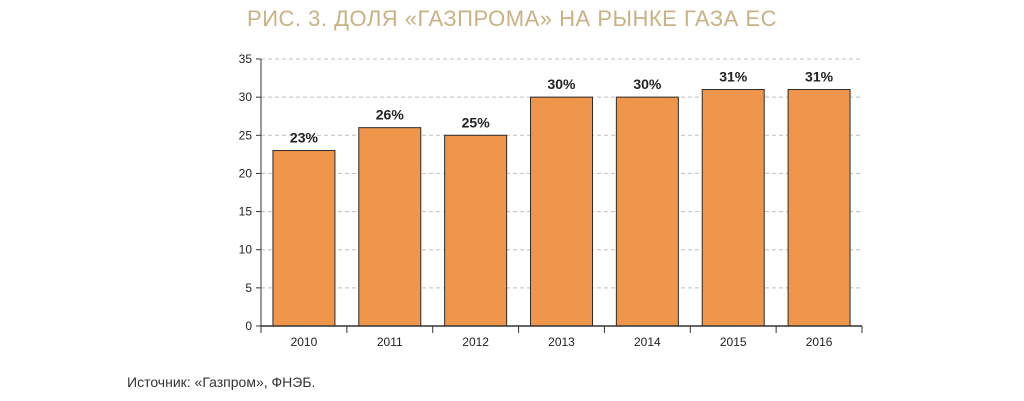  Describe the element at coordinates (246, 135) in the screenshot. I see `y-tick-label: 25` at that location.